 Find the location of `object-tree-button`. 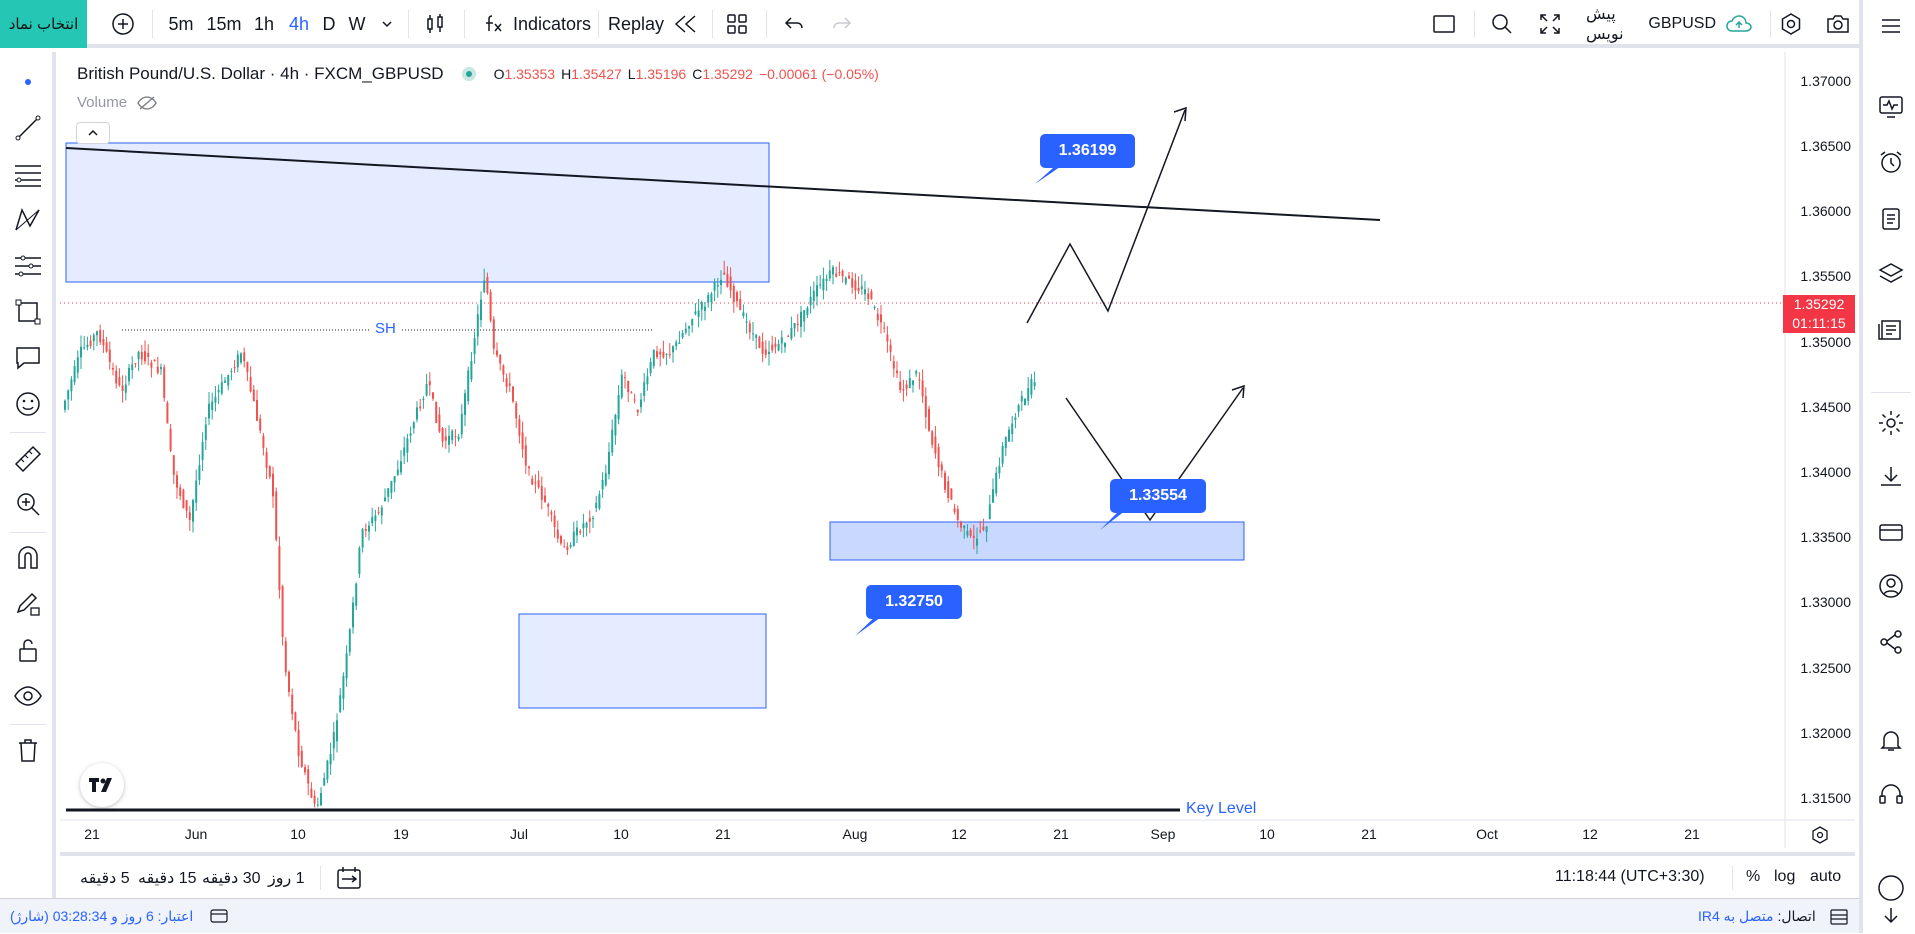

object-tree-button is located at coordinates (1891, 274).